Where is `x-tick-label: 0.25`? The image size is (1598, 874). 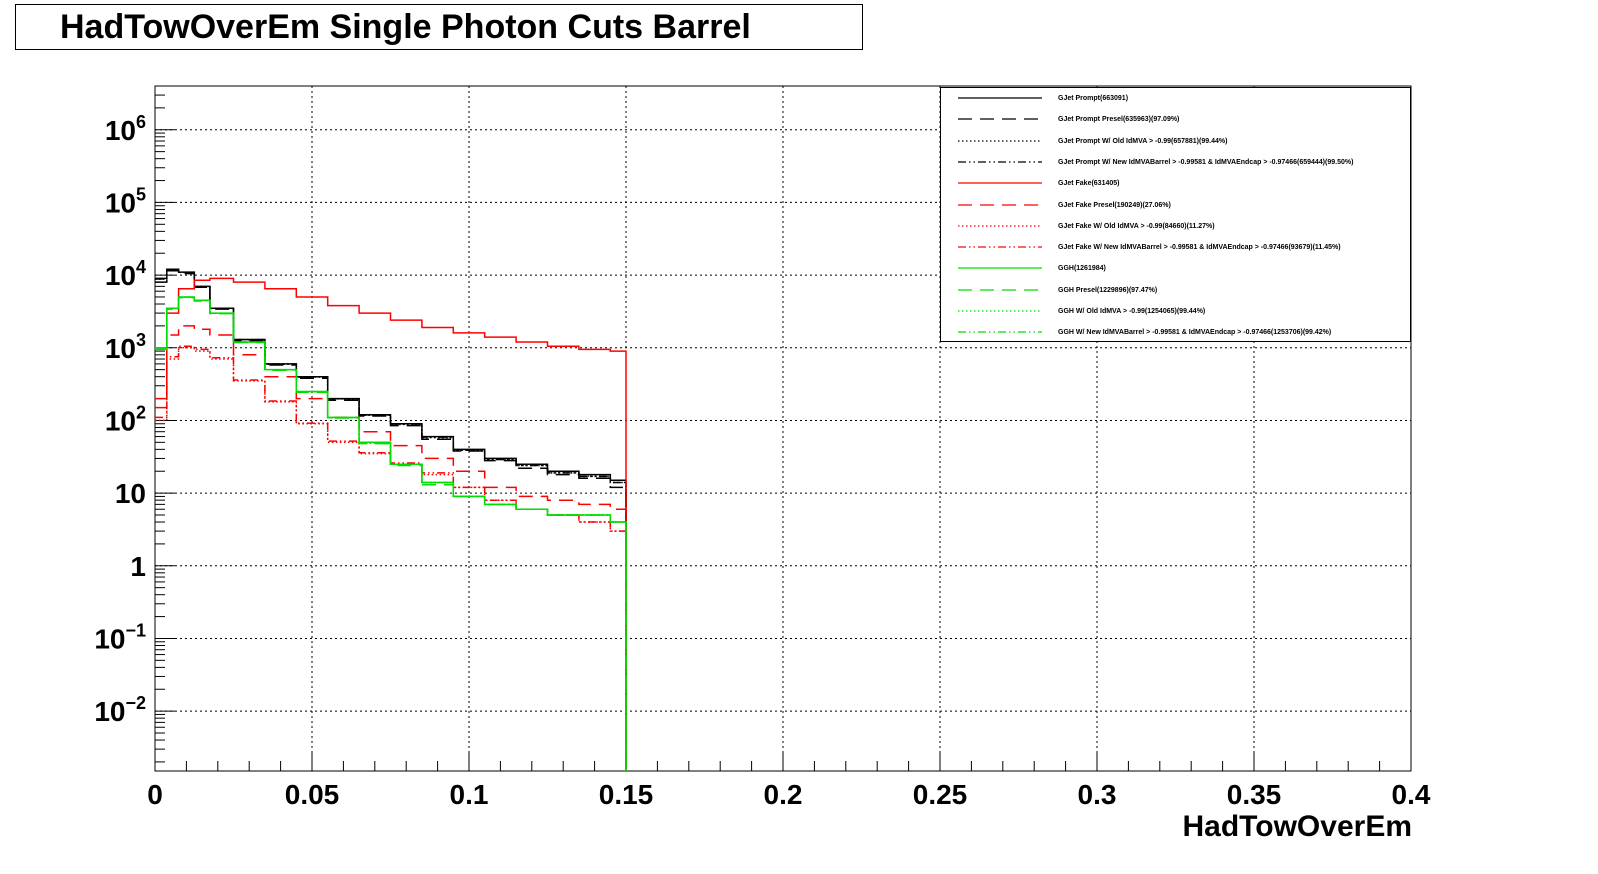 x-tick-label: 0.25 is located at coordinates (940, 794).